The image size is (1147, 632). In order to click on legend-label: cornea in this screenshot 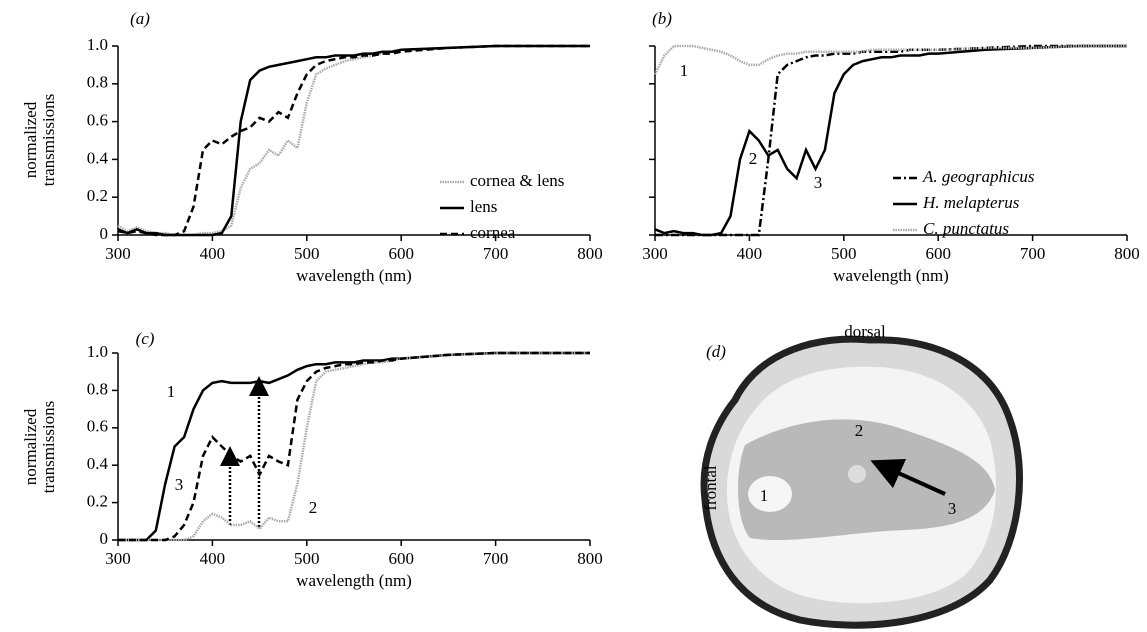, I will do `click(493, 232)`.